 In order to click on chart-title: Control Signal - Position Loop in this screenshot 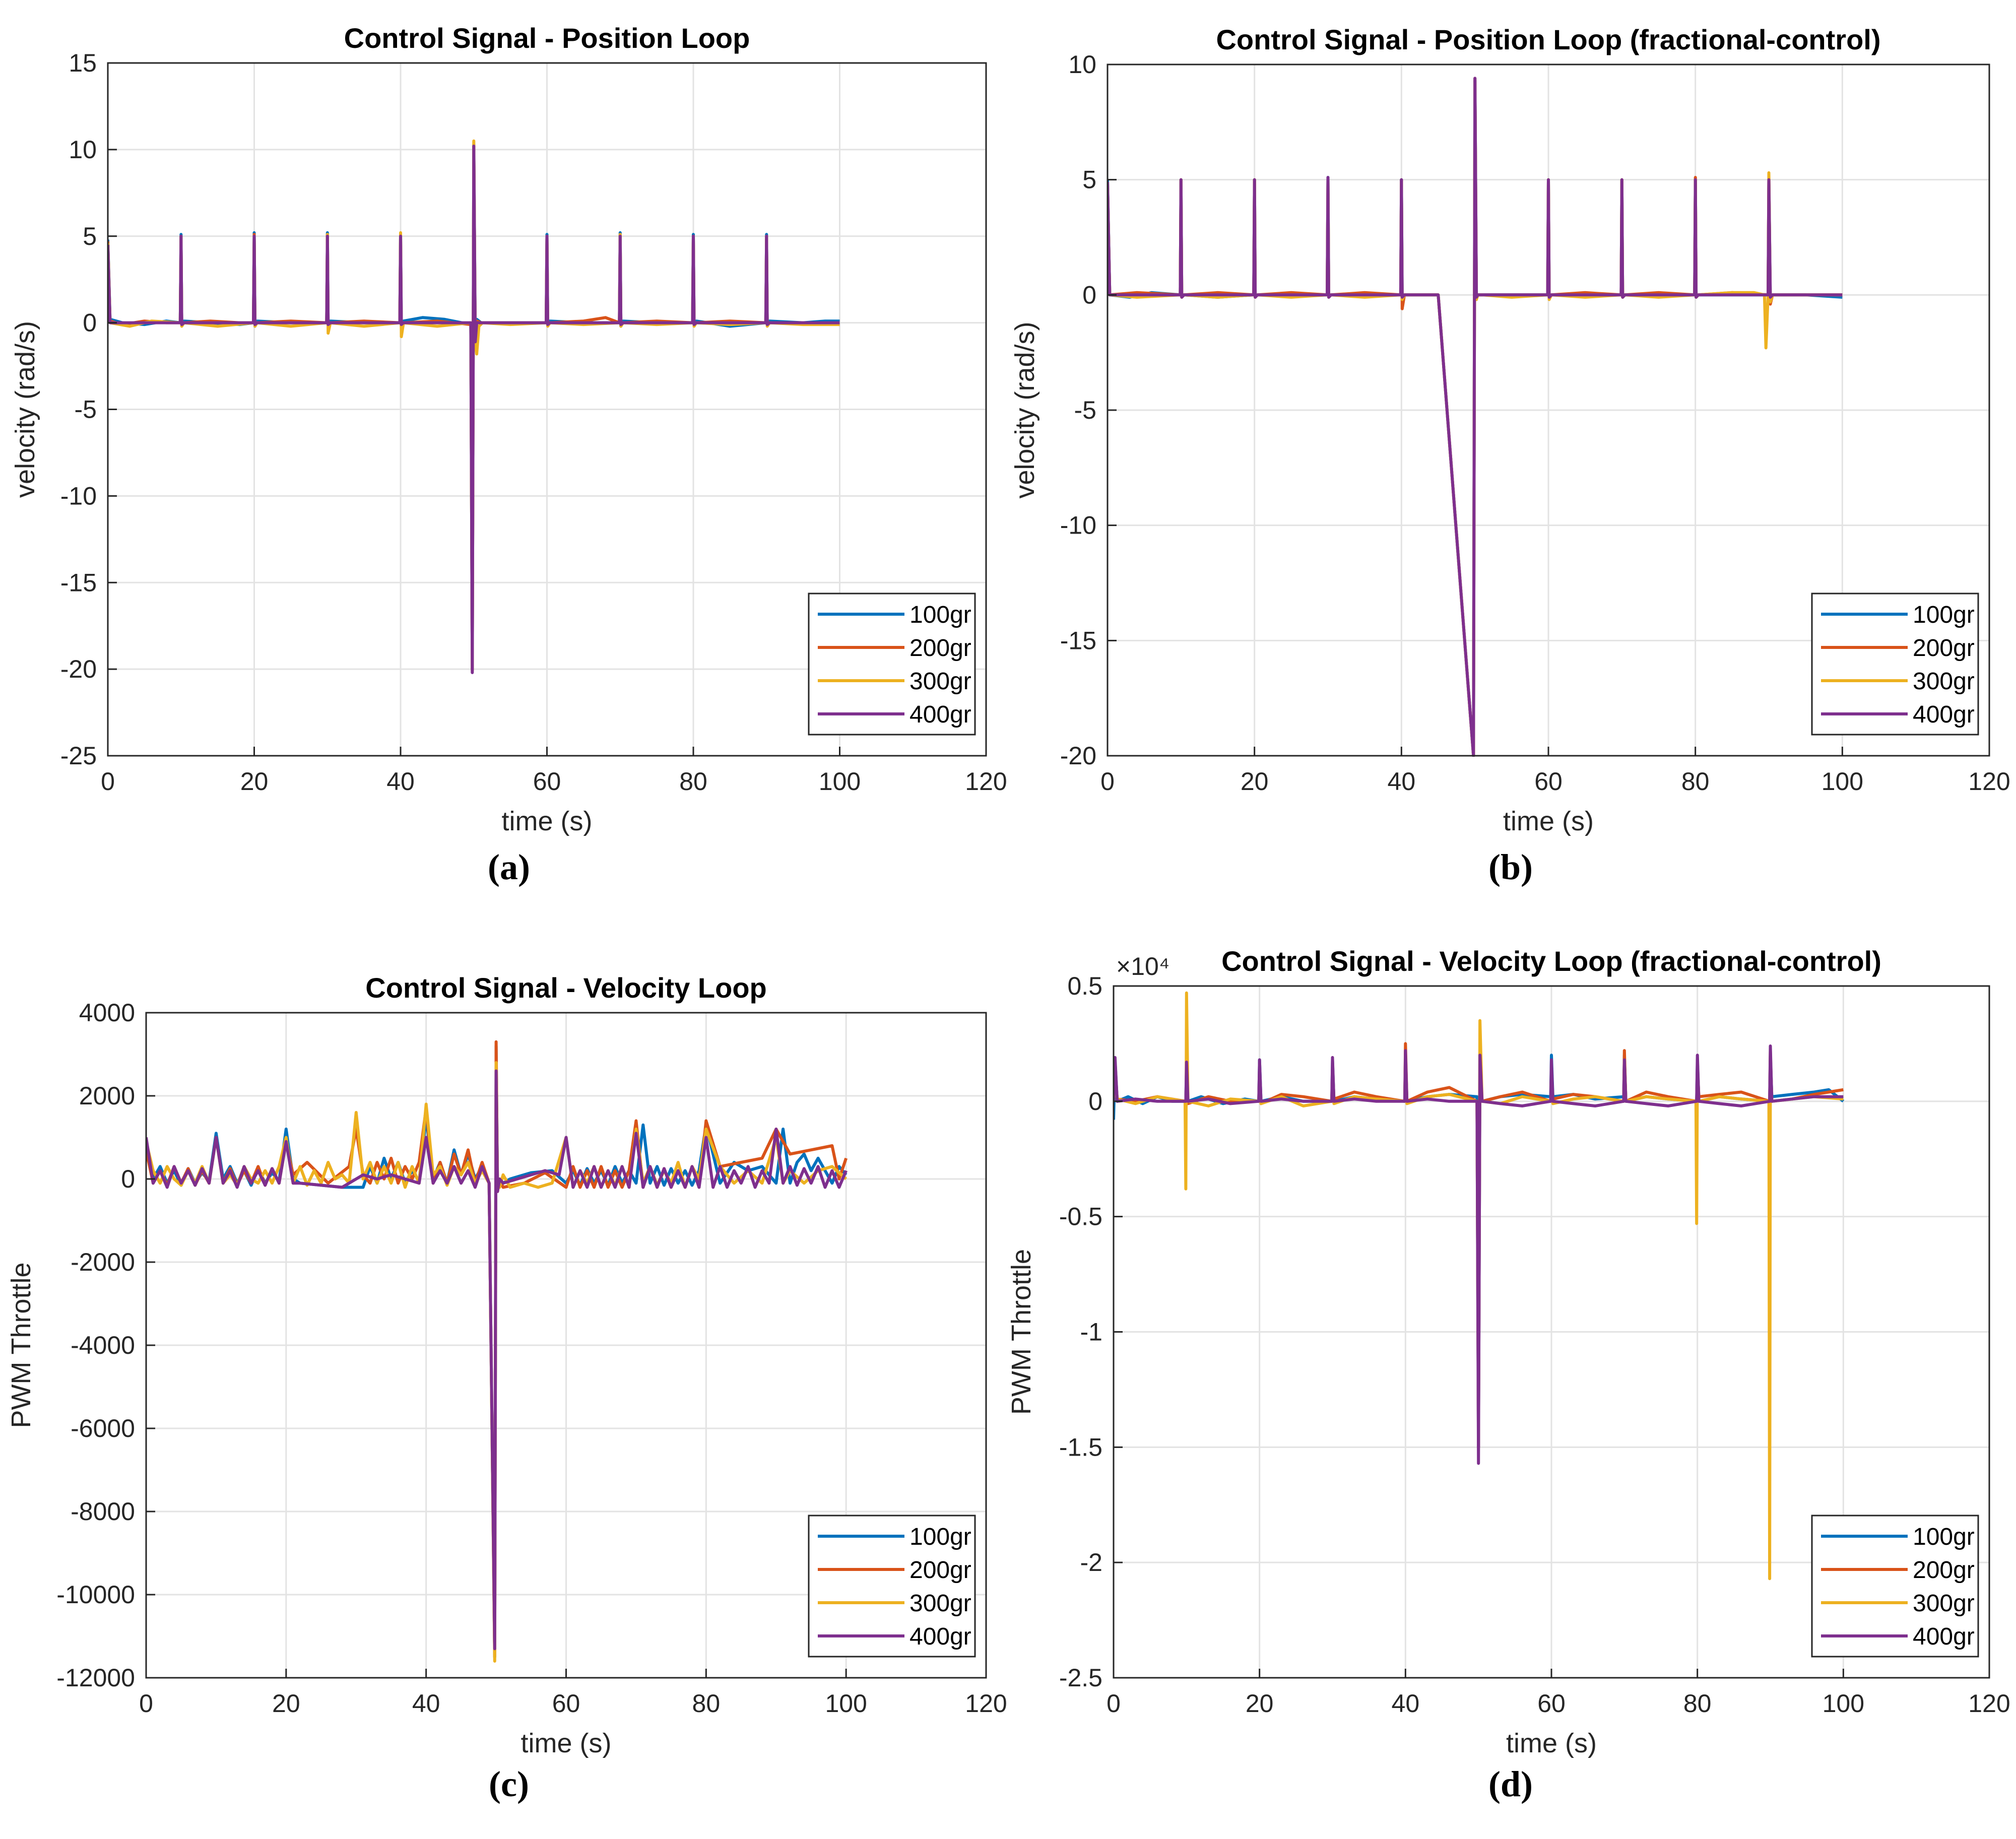, I will do `click(547, 38)`.